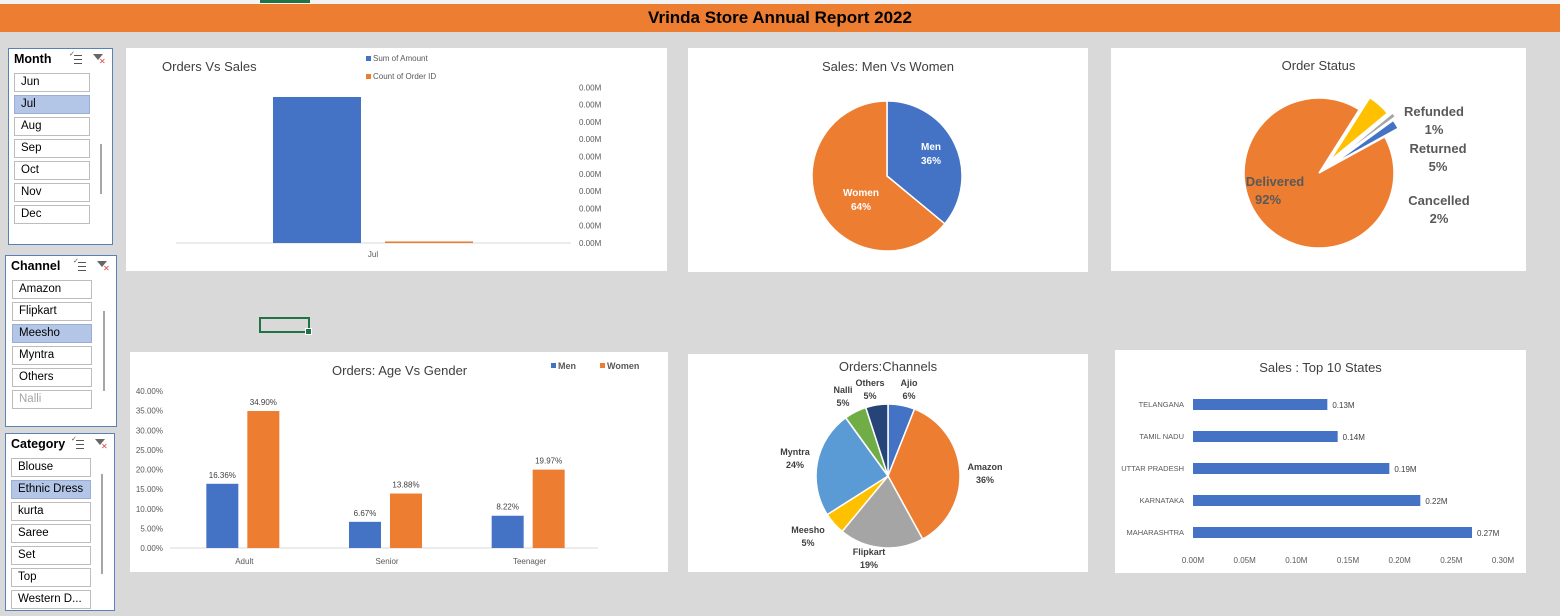 The image size is (1560, 616). I want to click on y-tick-label: KARNATAKA, so click(1162, 500).